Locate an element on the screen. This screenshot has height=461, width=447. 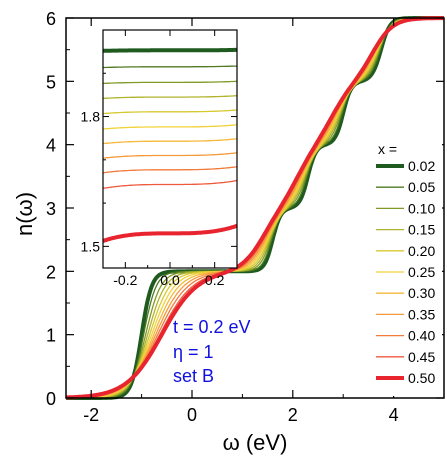
x-tick-label: 0 is located at coordinates (192, 415).